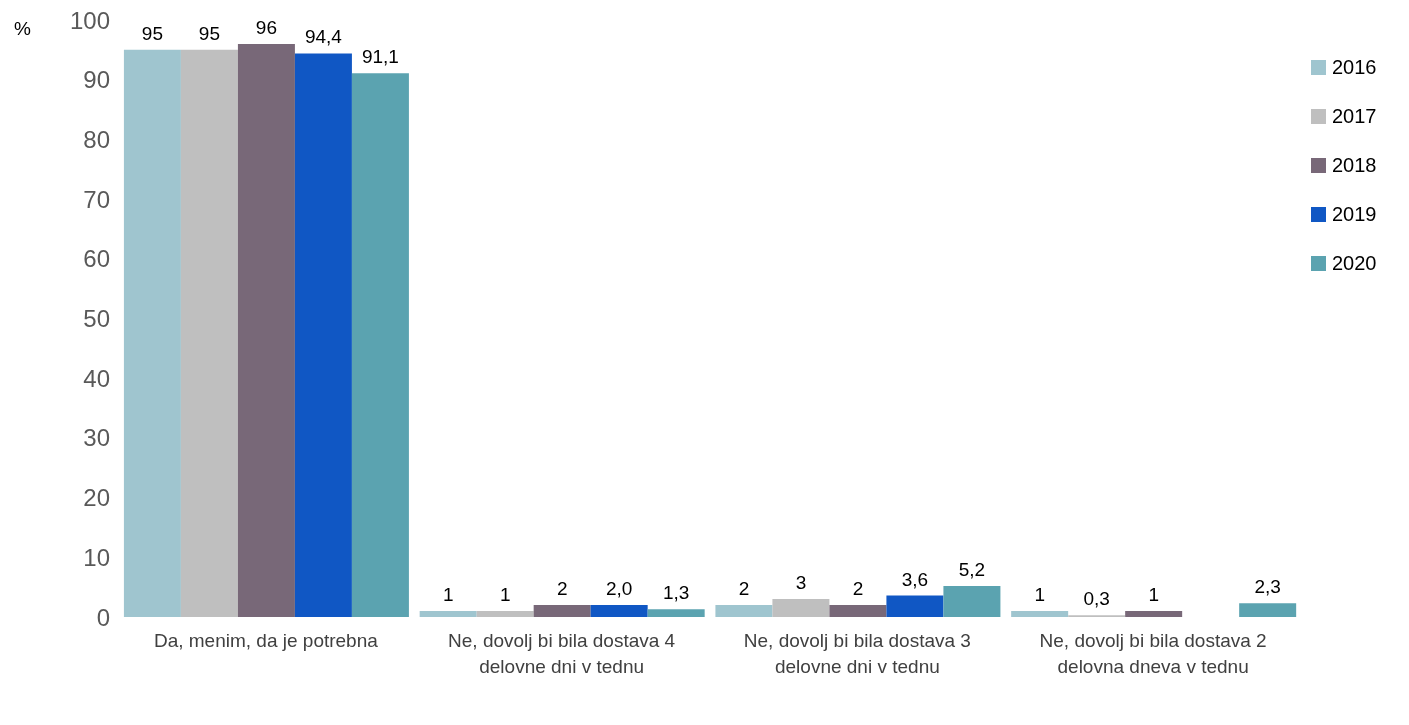 The image size is (1409, 725). I want to click on x-tick-label: Ne, dovolj bi bila dostava 3 delovne dni v tednu, so click(857, 653).